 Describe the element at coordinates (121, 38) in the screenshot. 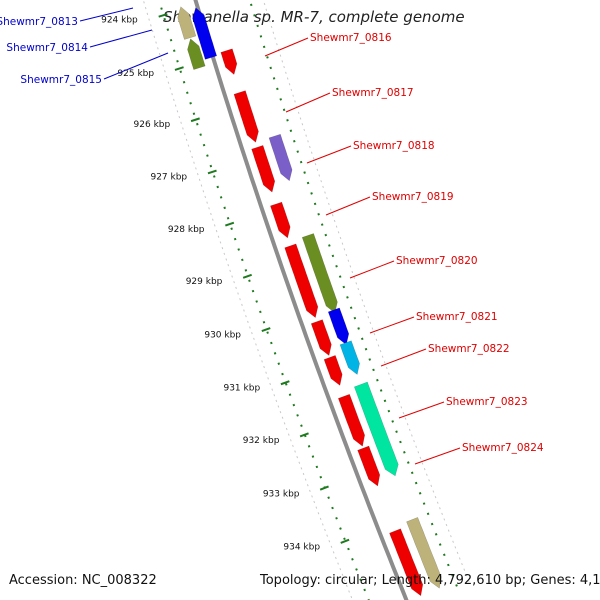

I see `label-0814-leader` at that location.